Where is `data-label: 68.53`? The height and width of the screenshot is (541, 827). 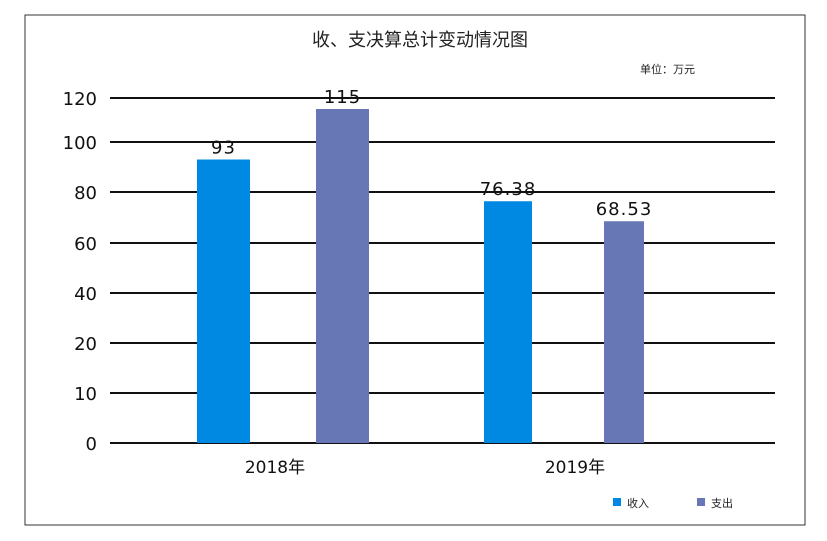 data-label: 68.53 is located at coordinates (624, 209).